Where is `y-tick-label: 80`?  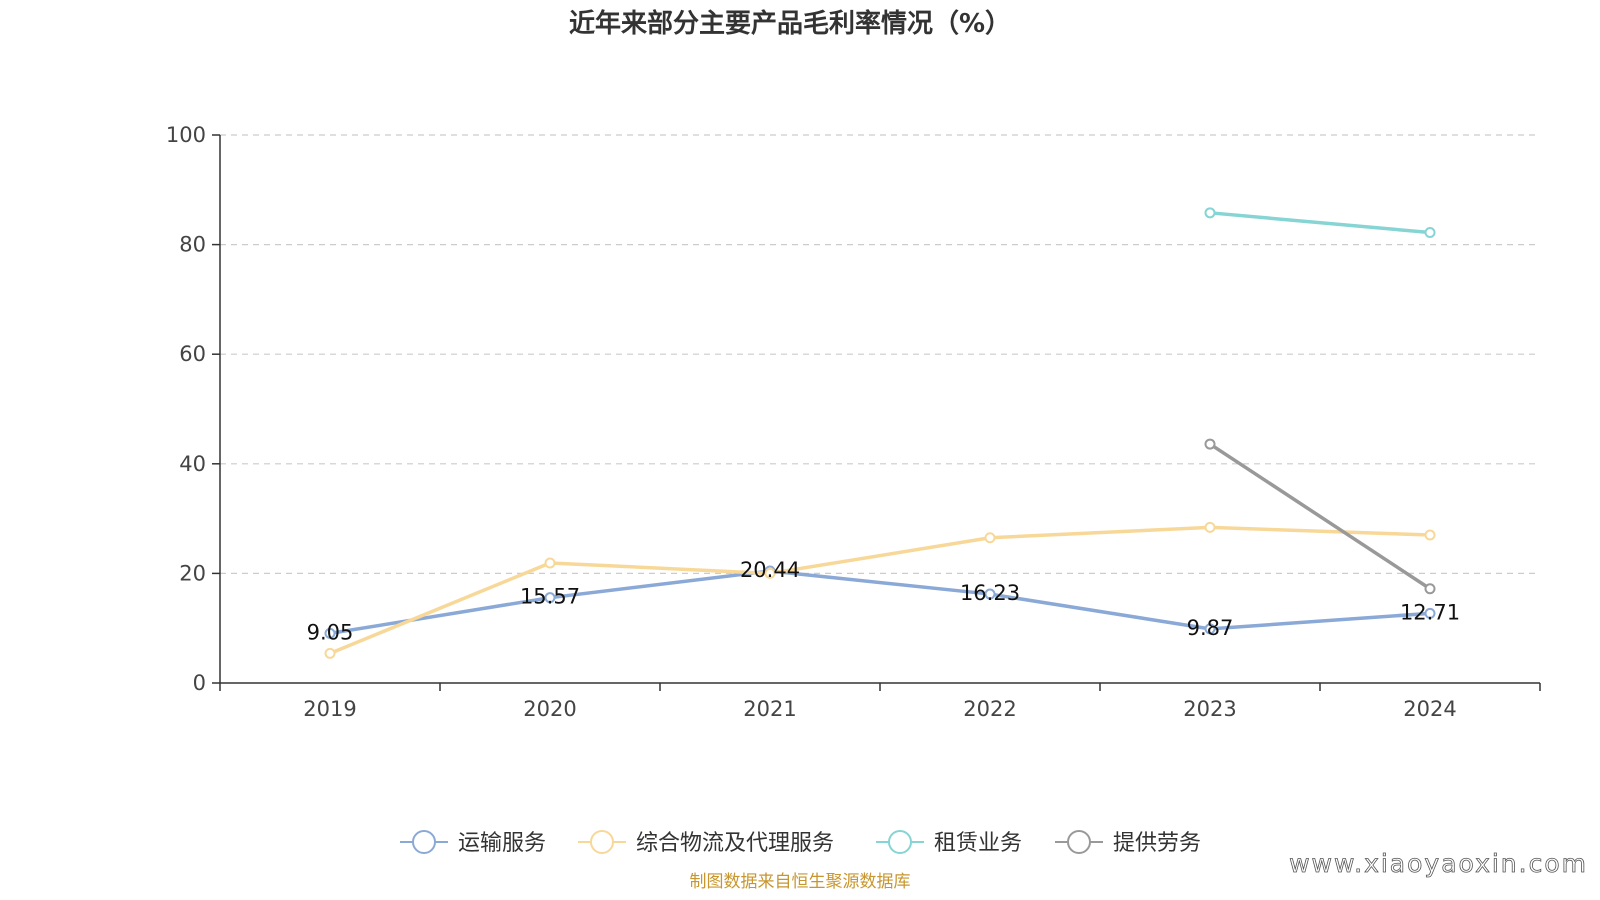 y-tick-label: 80 is located at coordinates (192, 245).